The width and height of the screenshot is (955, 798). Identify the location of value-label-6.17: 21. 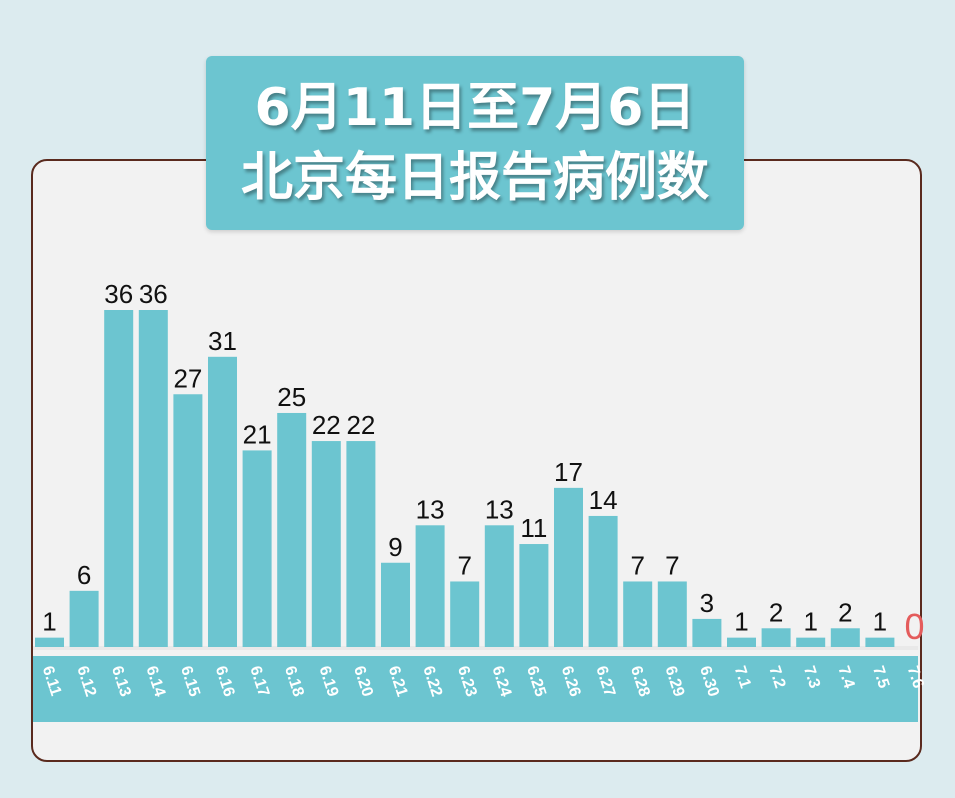
(257, 434).